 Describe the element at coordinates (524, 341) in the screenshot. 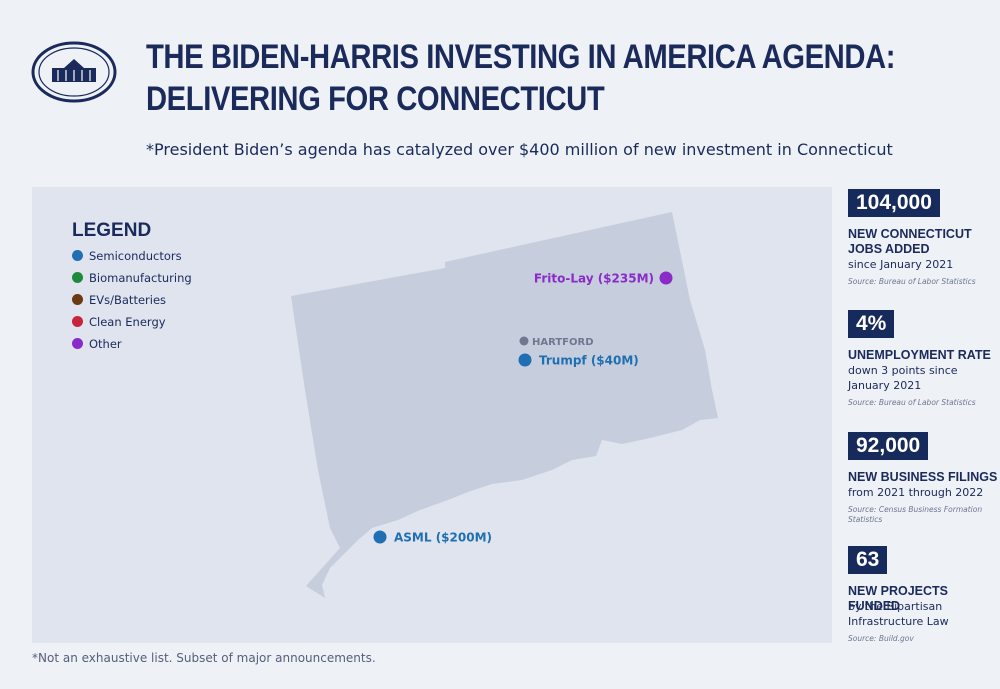

I see `city-dot` at that location.